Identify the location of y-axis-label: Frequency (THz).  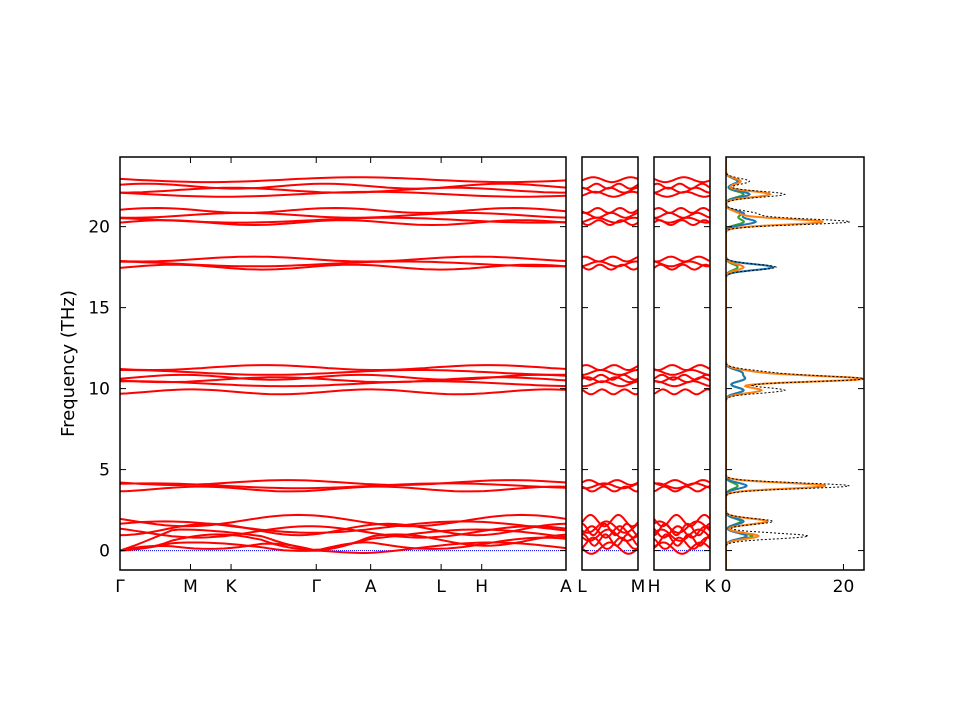
(68, 363).